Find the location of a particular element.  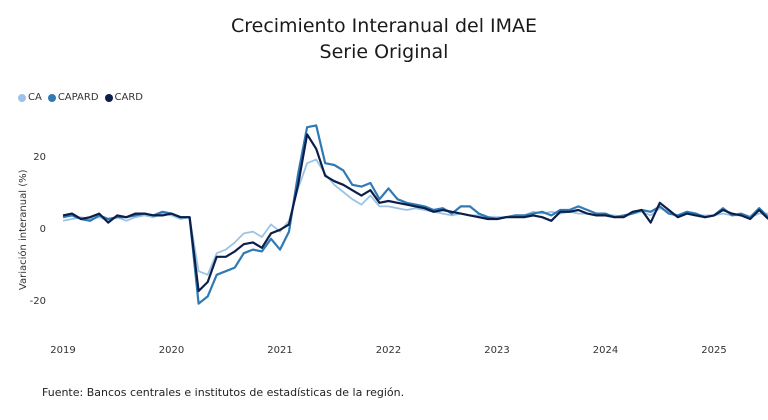

legend-label-ca: CA is located at coordinates (35, 97).